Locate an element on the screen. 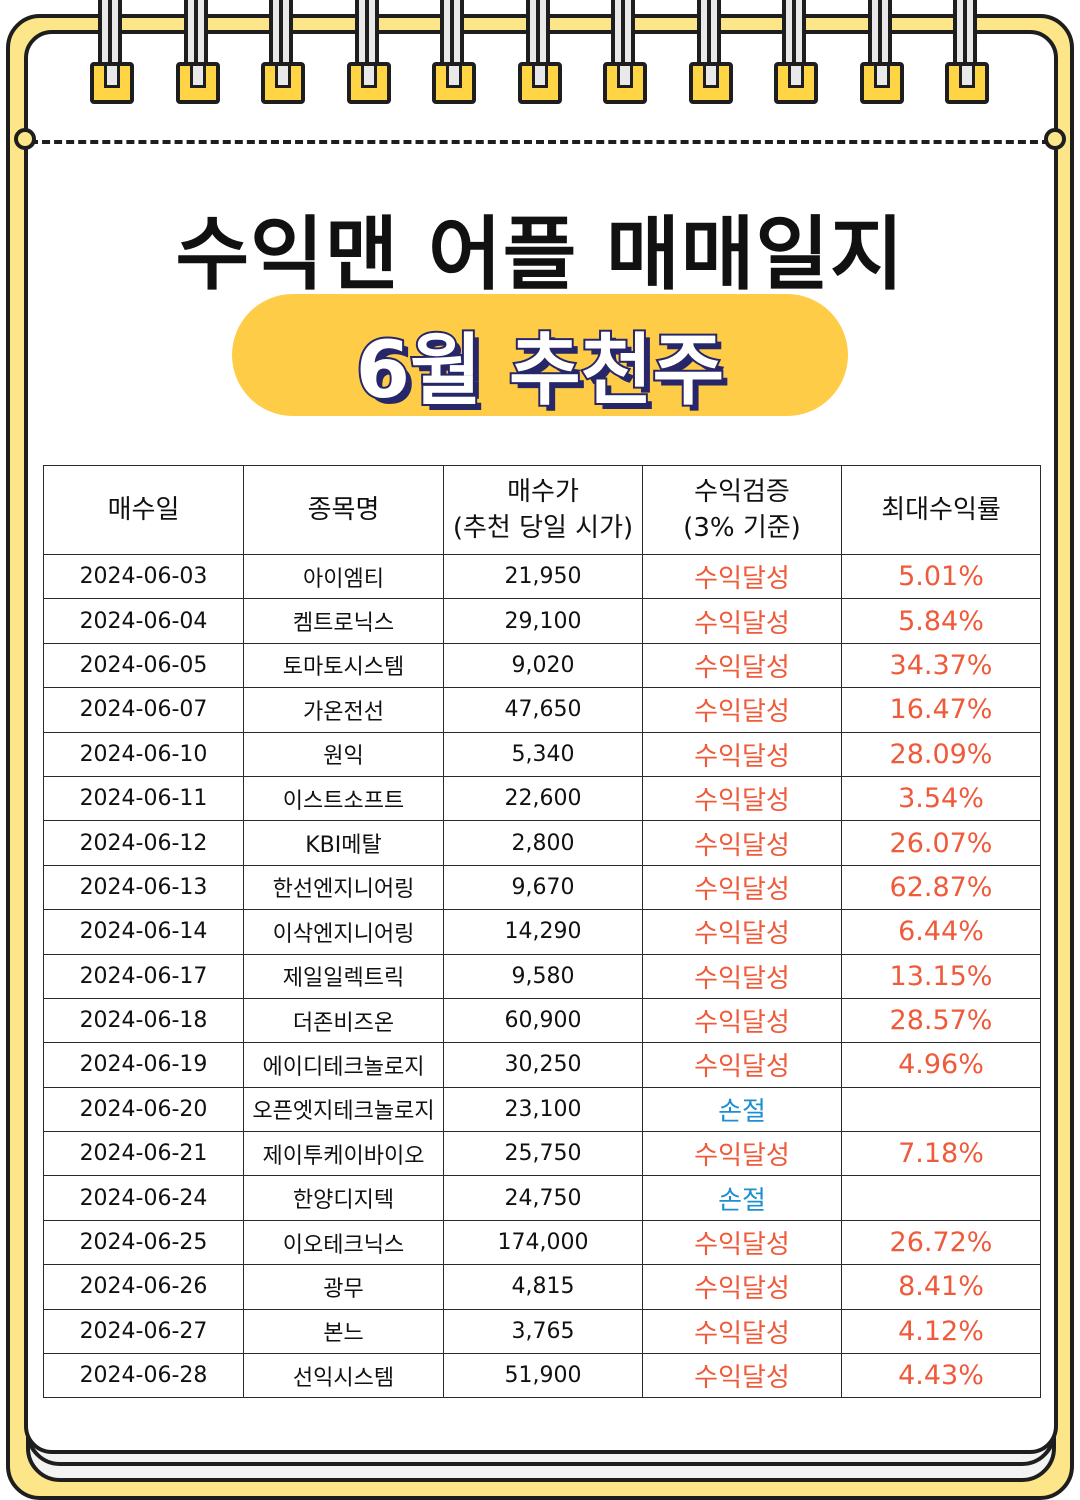  table-row: 2024-06-18 더존비즈온 60,900 수익달성 28.57% is located at coordinates (542, 1020).